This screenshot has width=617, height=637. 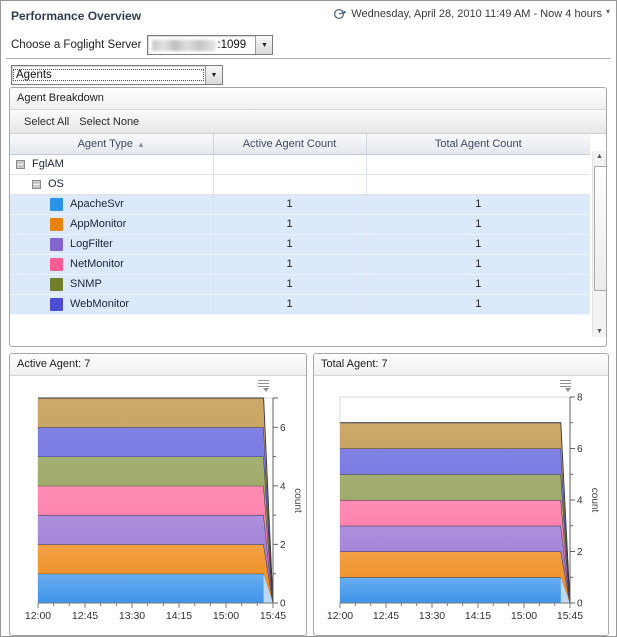 I want to click on table-row: OS, so click(x=300, y=184).